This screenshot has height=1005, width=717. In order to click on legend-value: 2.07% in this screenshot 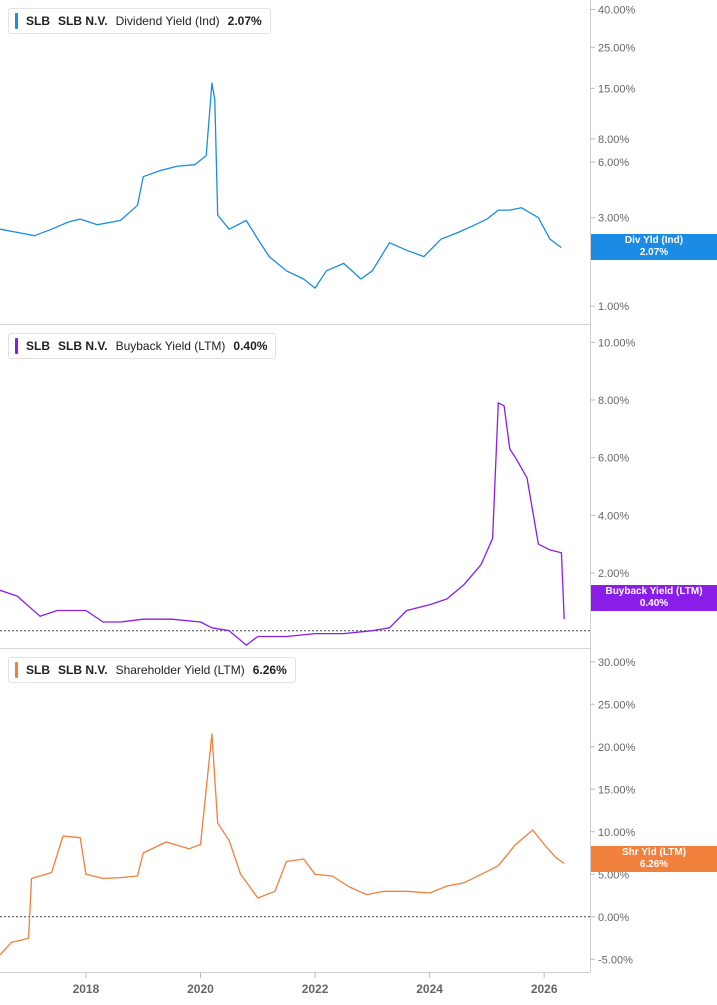, I will do `click(244, 21)`.